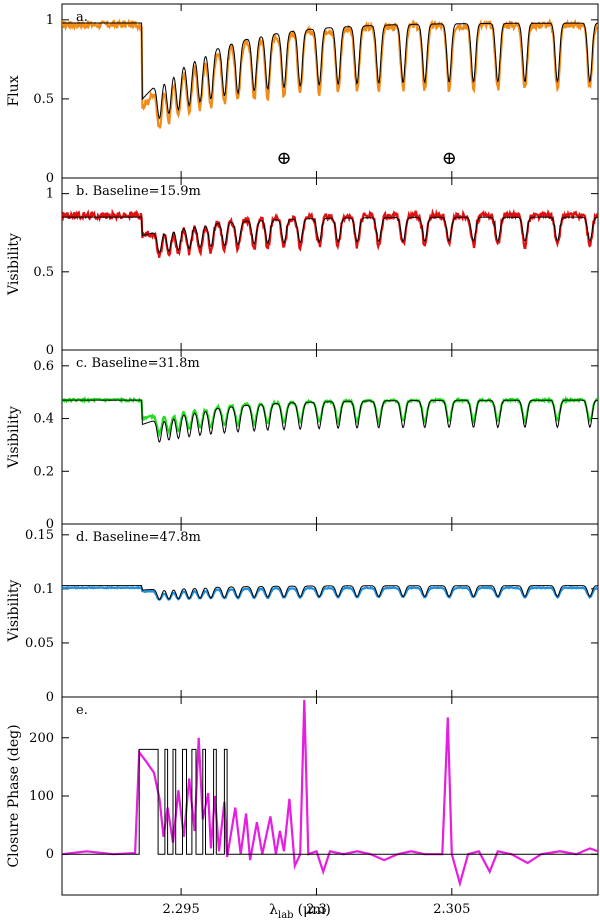 This screenshot has height=920, width=600. I want to click on x-axis-label-main: λ, so click(273, 910).